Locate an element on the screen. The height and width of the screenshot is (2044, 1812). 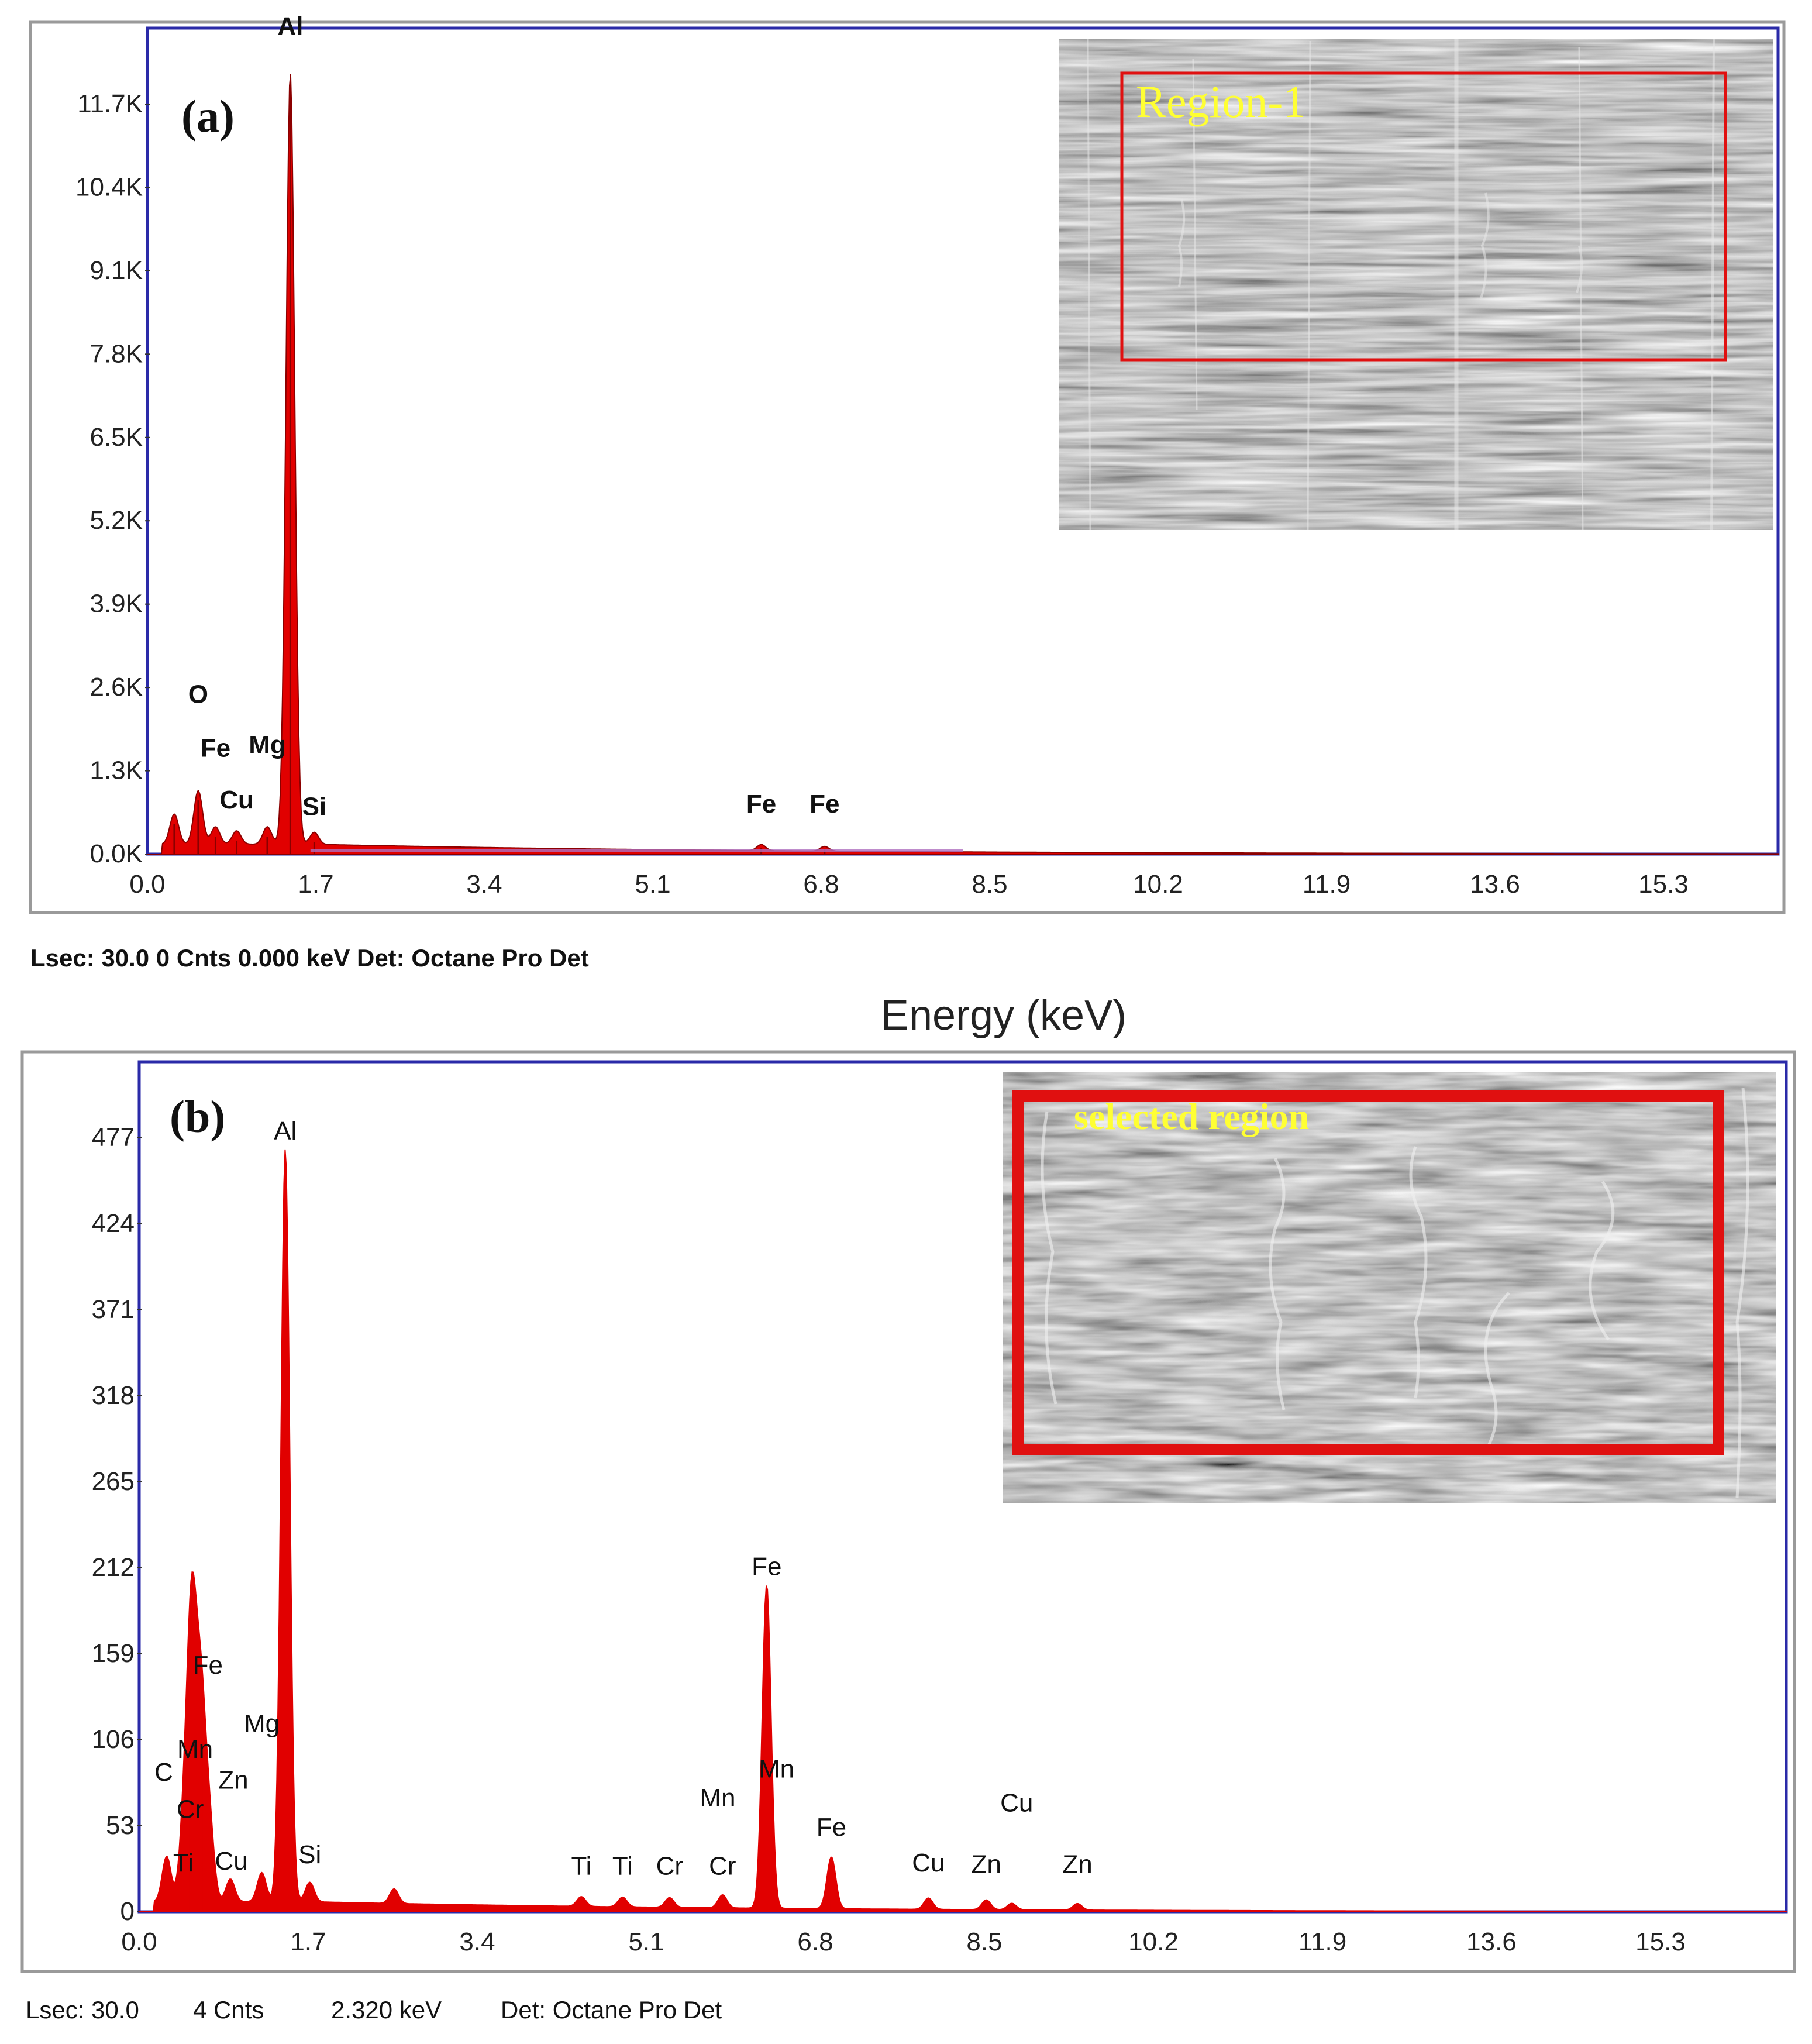
y-tick-label: 106 is located at coordinates (113, 1739).